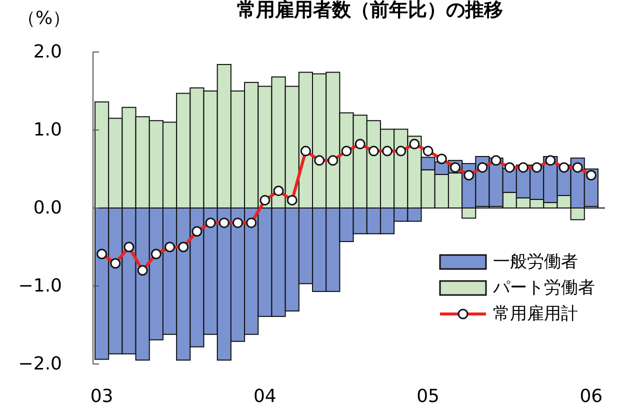  What do you see at coordinates (535, 314) in the screenshot?
I see `legend-label: 常用雇用計` at bounding box center [535, 314].